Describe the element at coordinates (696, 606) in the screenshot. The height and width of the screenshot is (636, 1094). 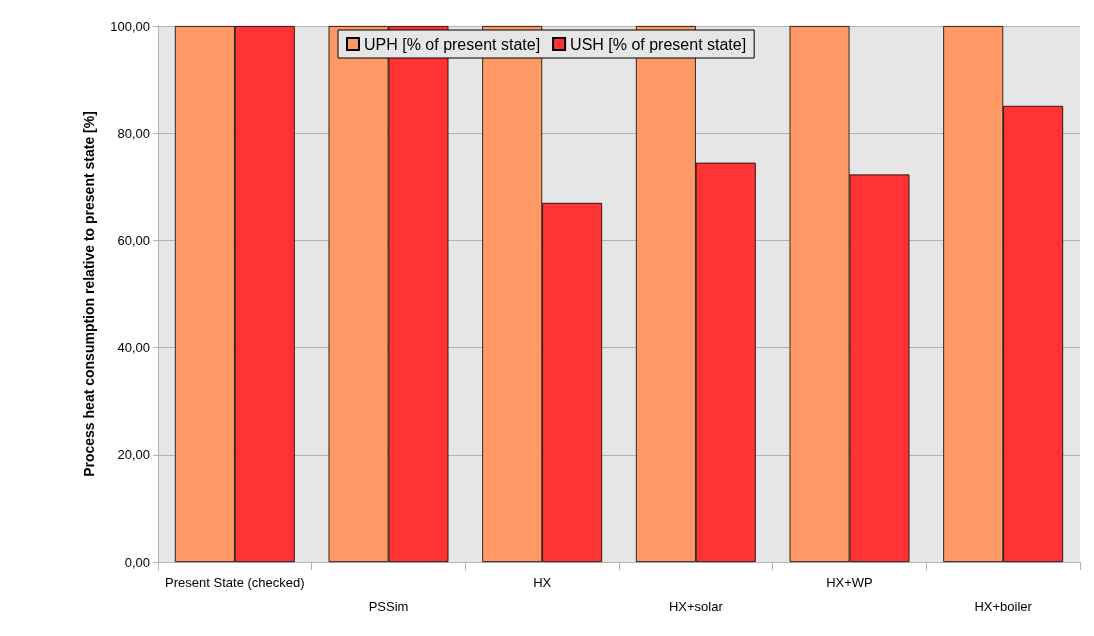
I see `x-tick-label: HX+solar` at that location.